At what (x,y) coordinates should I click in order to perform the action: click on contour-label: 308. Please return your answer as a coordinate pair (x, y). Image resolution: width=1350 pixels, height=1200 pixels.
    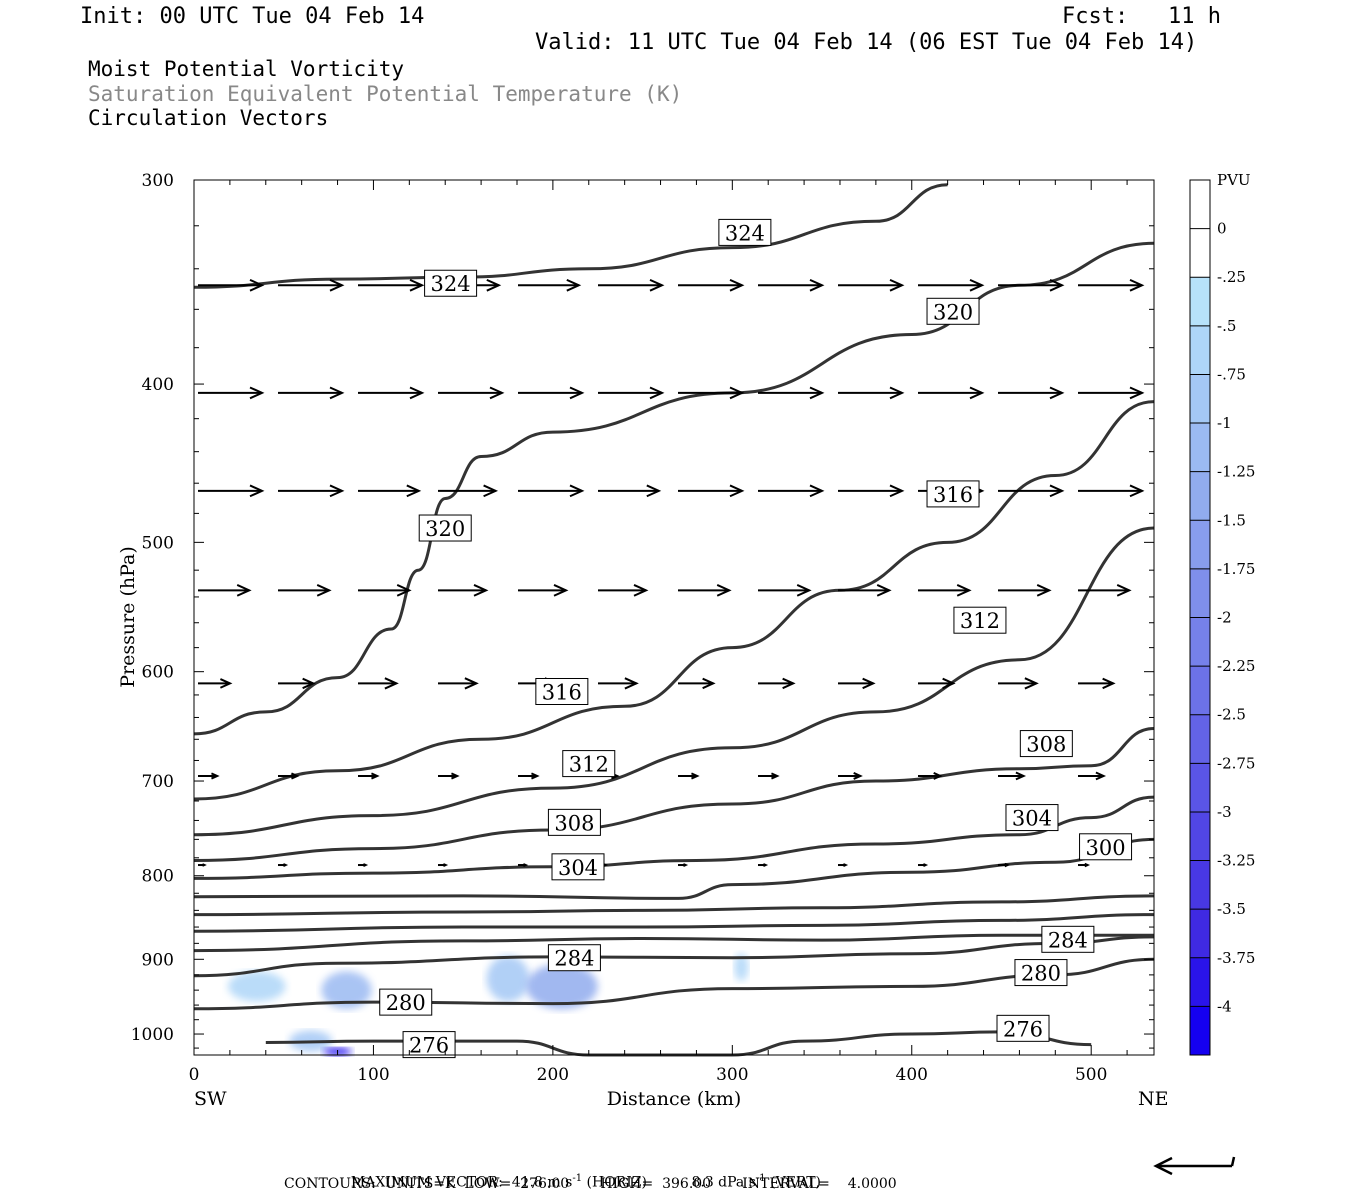
    Looking at the image, I should click on (574, 822).